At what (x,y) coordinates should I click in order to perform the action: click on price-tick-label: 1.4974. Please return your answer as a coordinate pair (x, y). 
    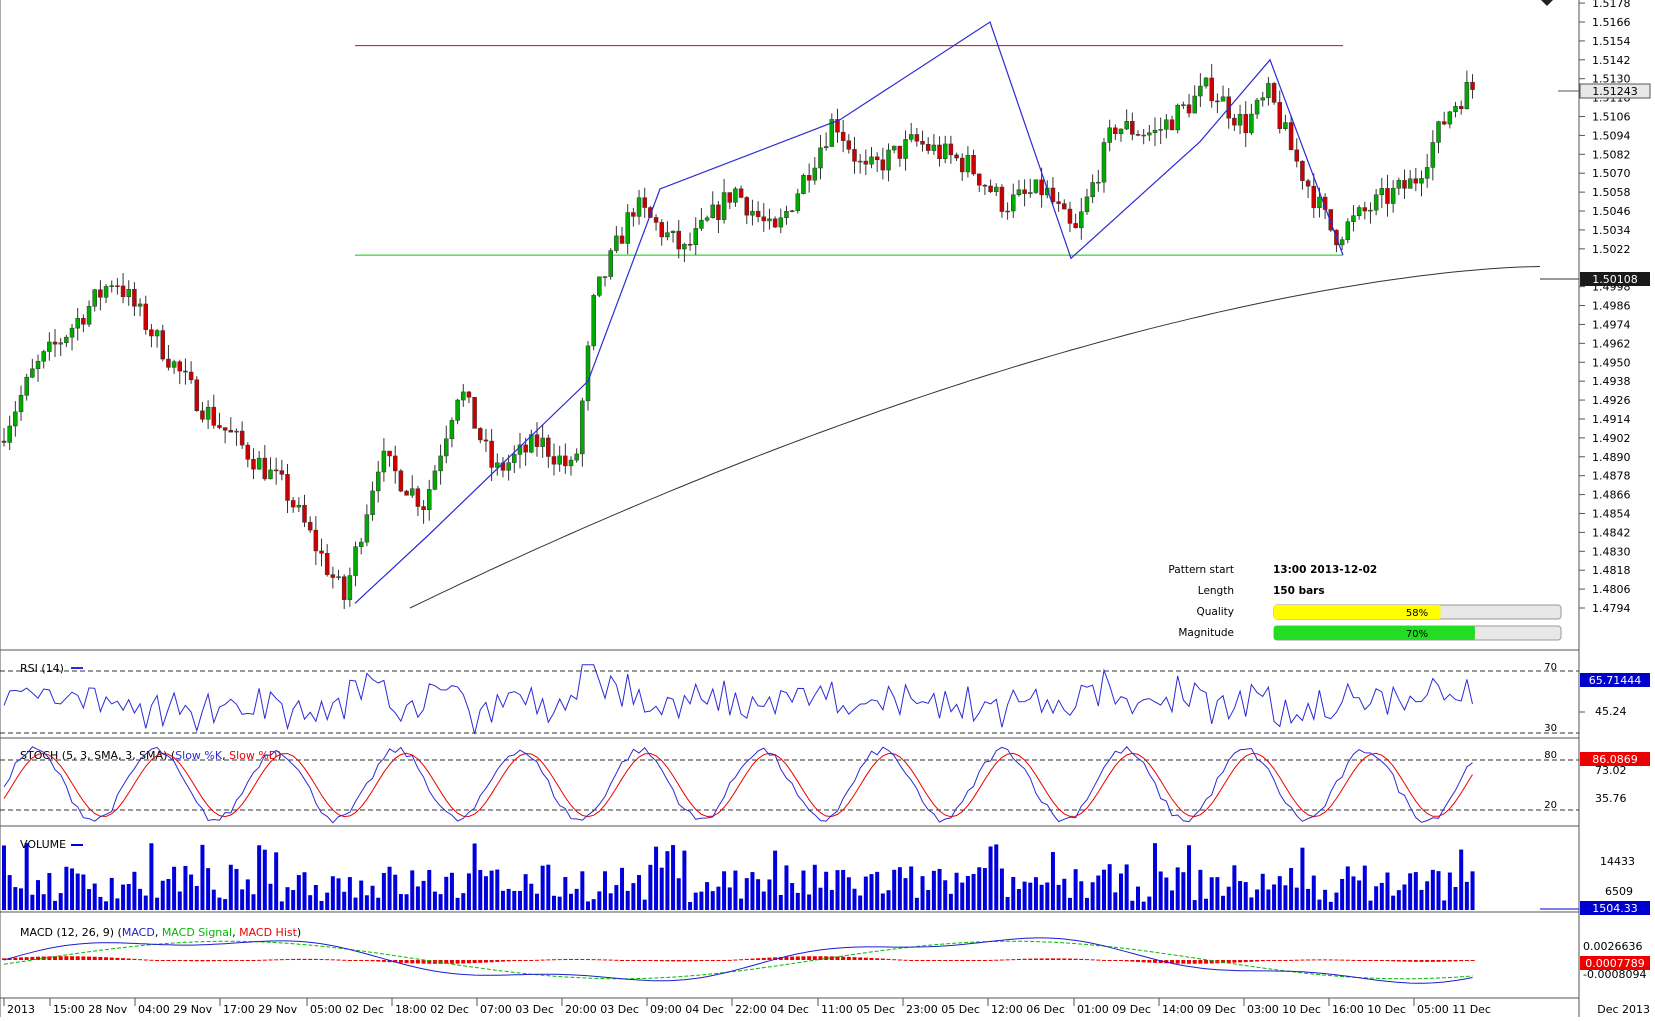
    Looking at the image, I should click on (1611, 324).